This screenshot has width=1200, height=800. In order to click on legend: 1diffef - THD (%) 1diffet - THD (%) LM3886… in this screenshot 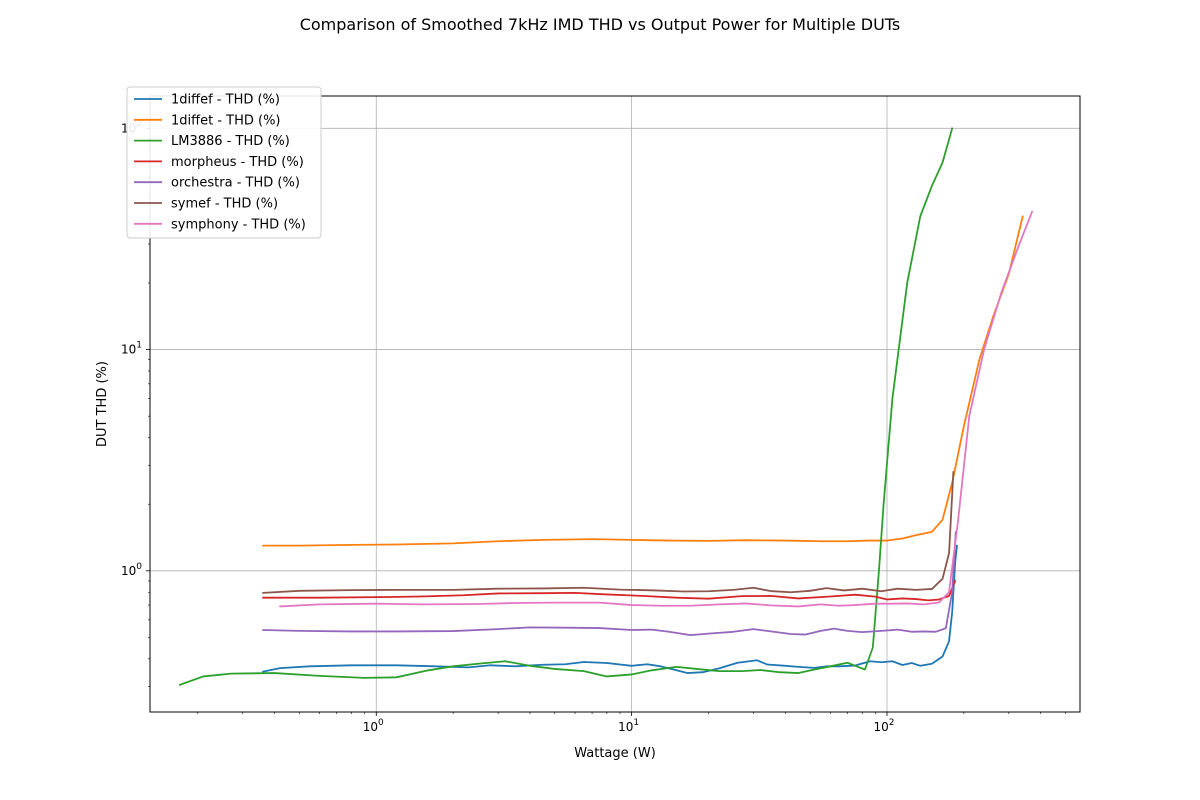, I will do `click(224, 162)`.